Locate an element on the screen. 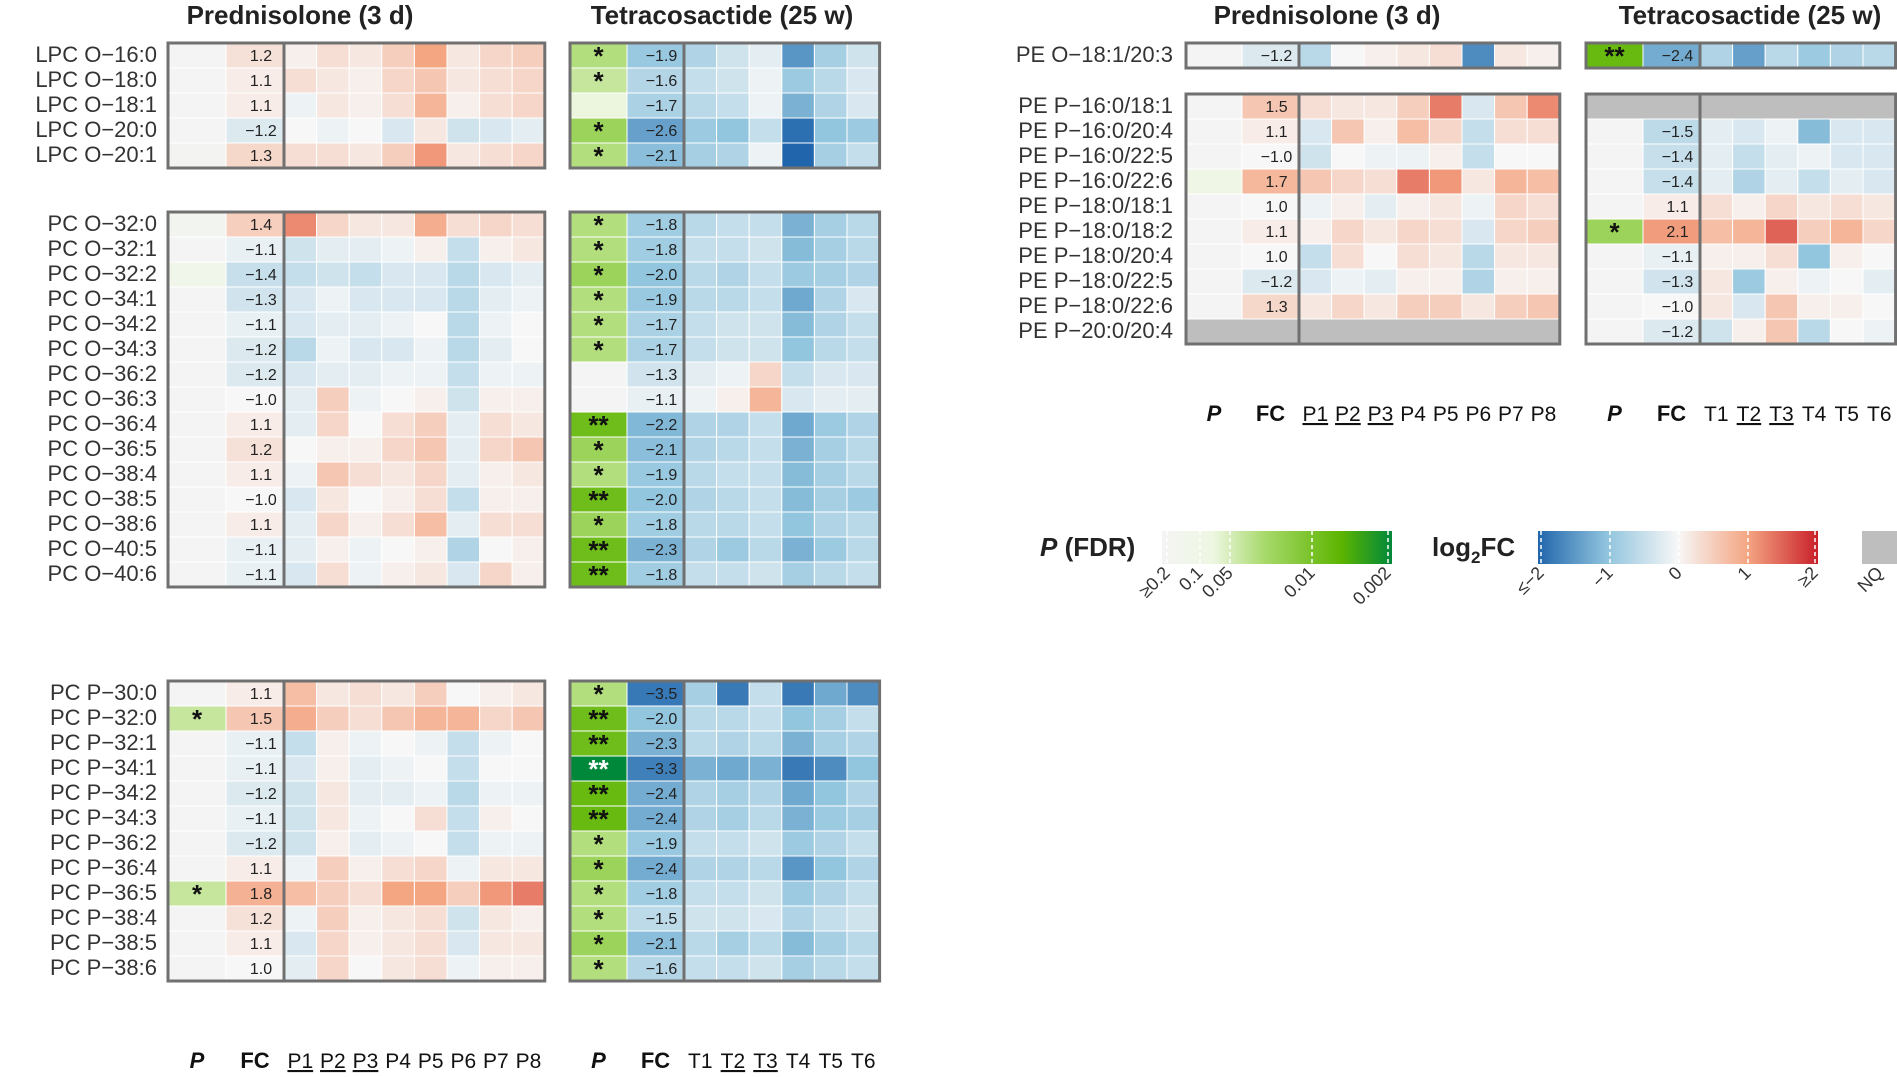 The width and height of the screenshot is (1897, 1077). row-2-1-pred-fc-label: 1.5 is located at coordinates (261, 719).